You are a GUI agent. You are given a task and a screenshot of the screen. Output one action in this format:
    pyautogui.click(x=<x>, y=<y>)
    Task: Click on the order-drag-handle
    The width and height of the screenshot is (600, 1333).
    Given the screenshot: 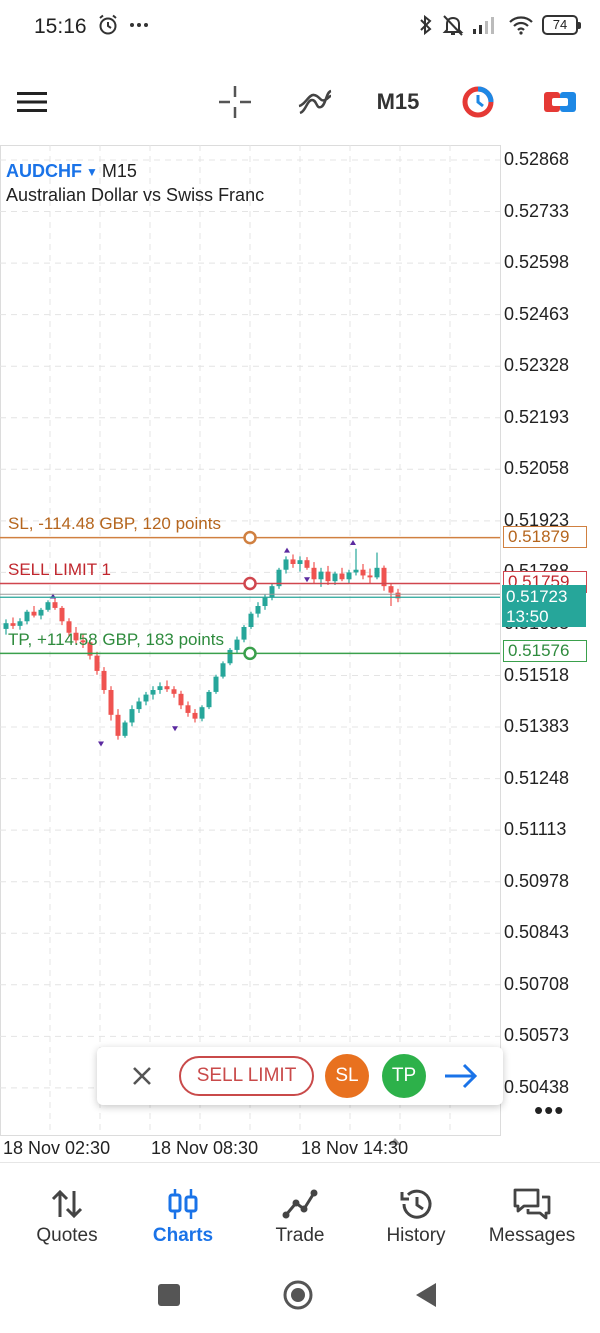 What is the action you would take?
    pyautogui.click(x=250, y=583)
    